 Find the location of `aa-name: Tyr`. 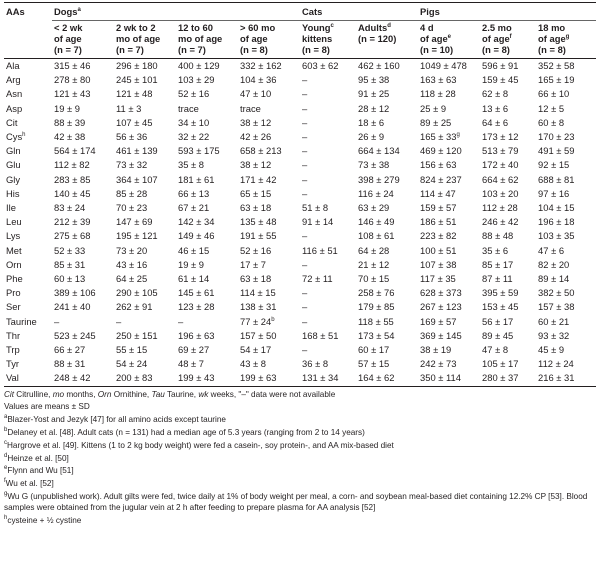

aa-name: Tyr is located at coordinates (13, 364).